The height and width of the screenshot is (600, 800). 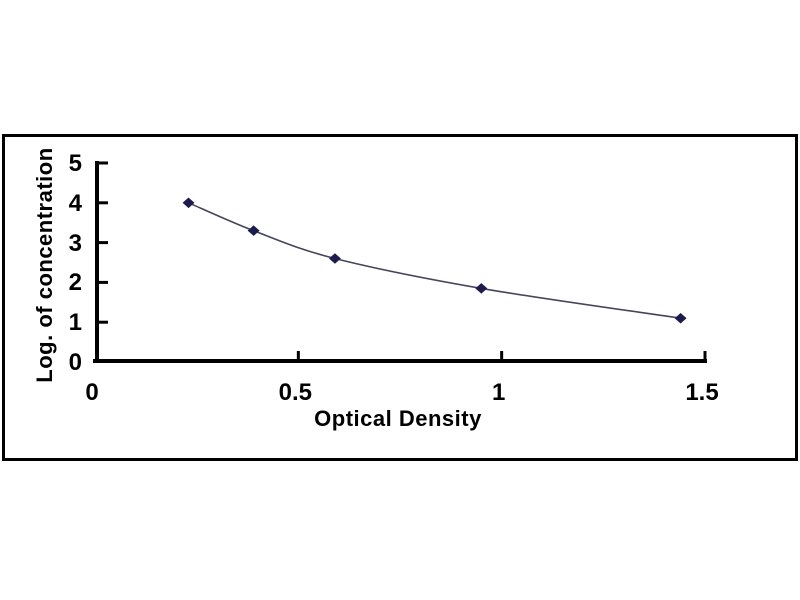 What do you see at coordinates (75, 362) in the screenshot?
I see `y-tick-label: 0` at bounding box center [75, 362].